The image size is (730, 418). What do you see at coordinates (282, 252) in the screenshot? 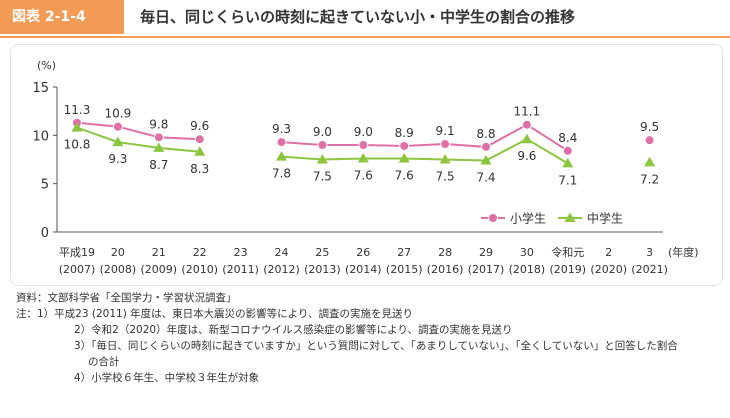
I see `x-tick-label: 24` at bounding box center [282, 252].